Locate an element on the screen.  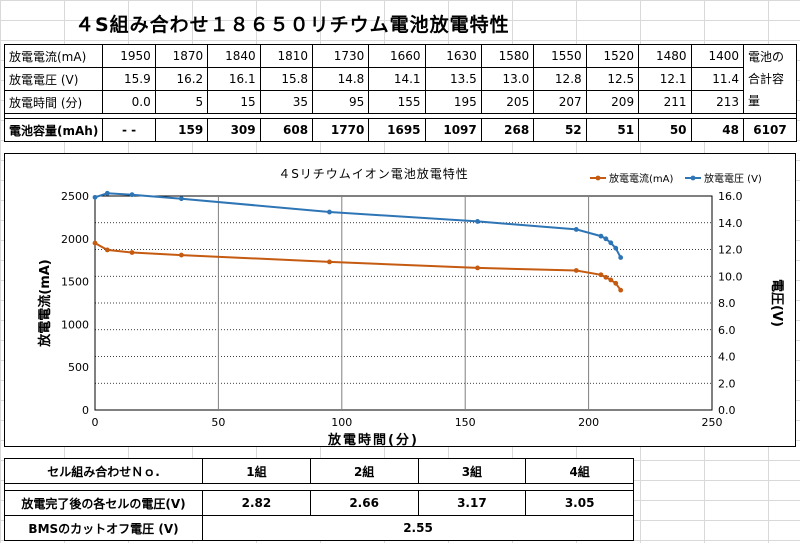
y-right-tick-label: 0.0 is located at coordinates (727, 410).